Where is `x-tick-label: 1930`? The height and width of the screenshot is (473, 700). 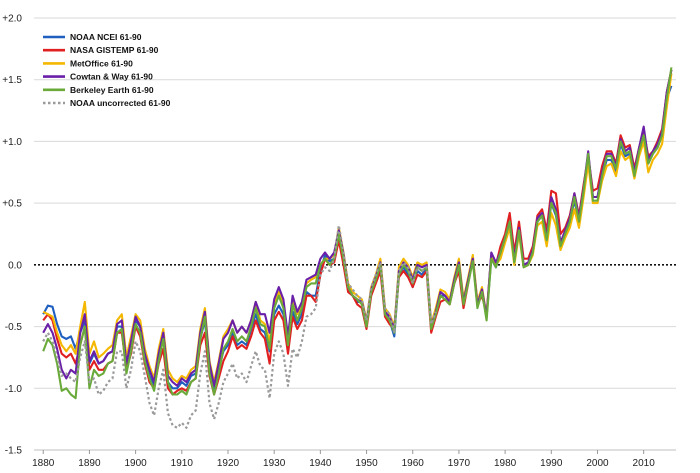
x-tick-label: 1930 is located at coordinates (274, 463).